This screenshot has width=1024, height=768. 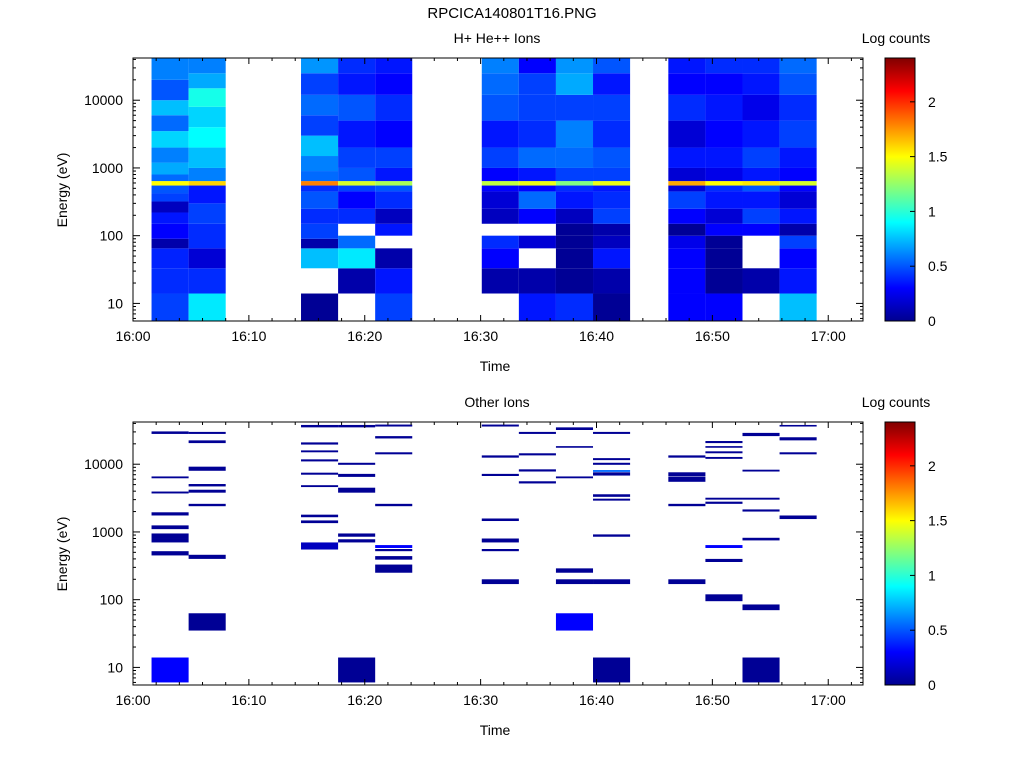 What do you see at coordinates (828, 336) in the screenshot?
I see `x-tick-label: 17:00` at bounding box center [828, 336].